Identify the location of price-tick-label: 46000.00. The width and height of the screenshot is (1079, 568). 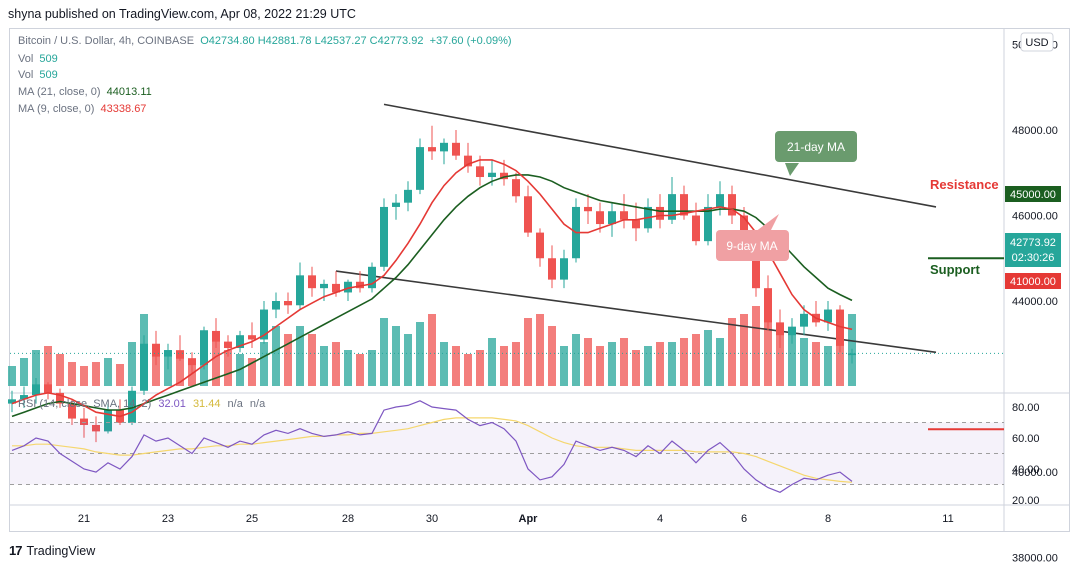
(1035, 217).